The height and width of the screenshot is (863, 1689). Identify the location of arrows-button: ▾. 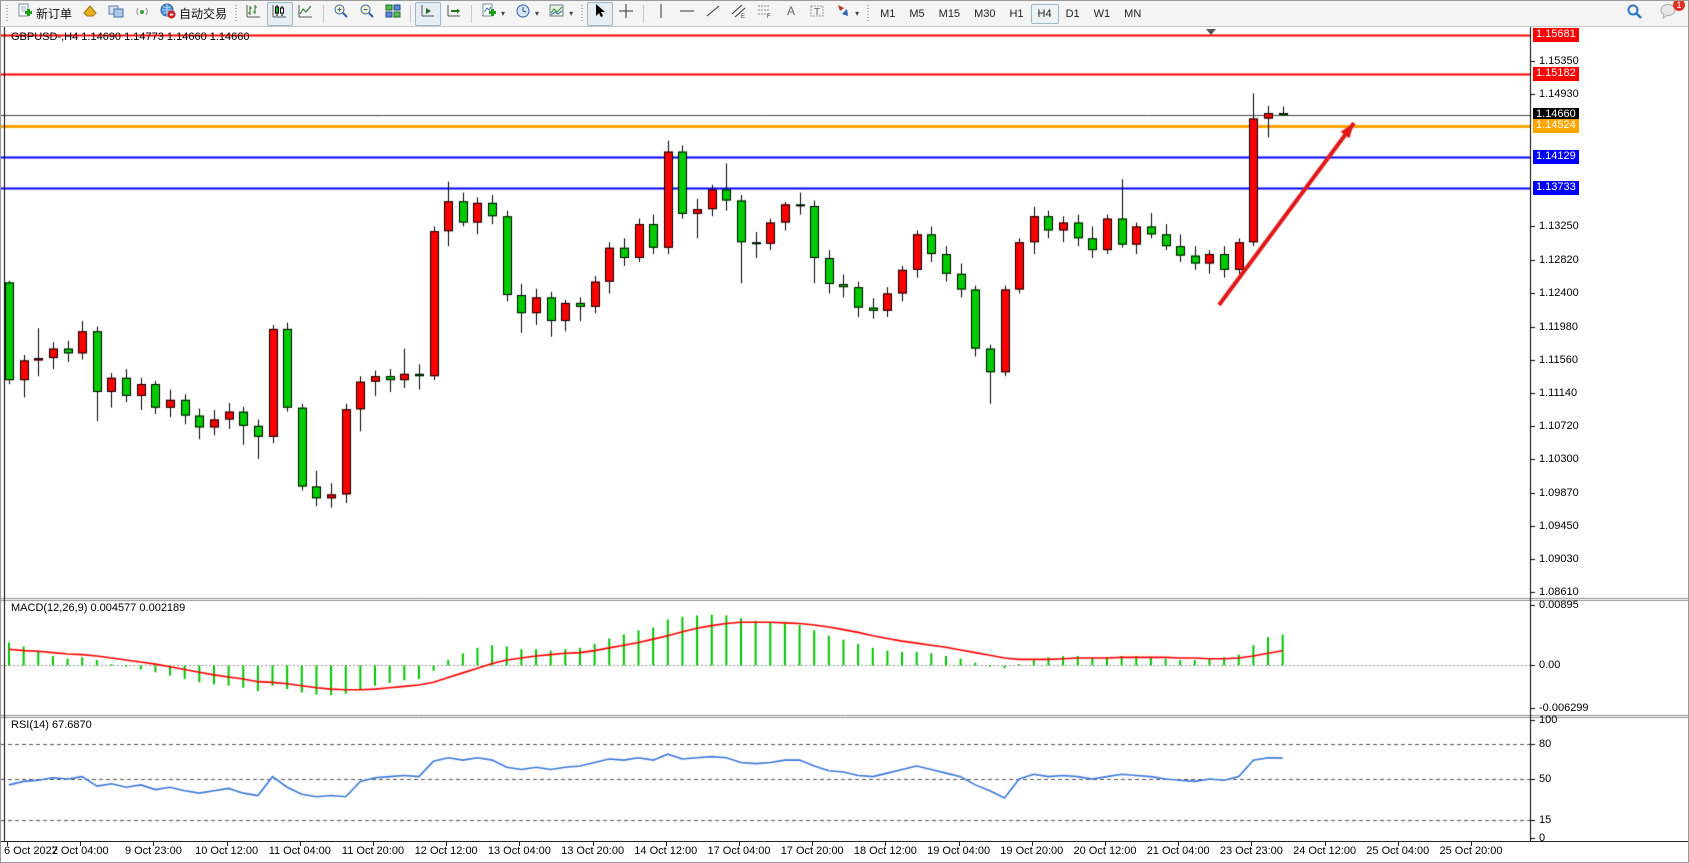
(847, 14).